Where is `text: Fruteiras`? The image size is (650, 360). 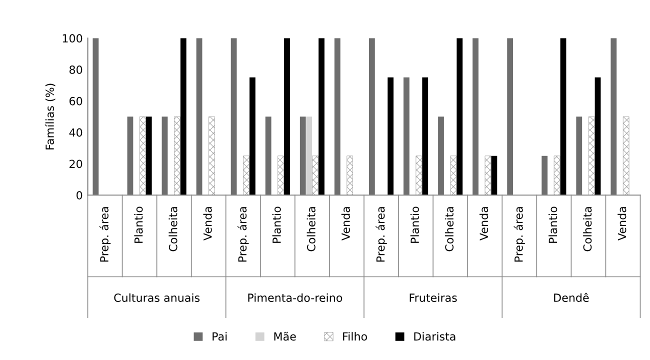 text: Fruteiras is located at coordinates (433, 297).